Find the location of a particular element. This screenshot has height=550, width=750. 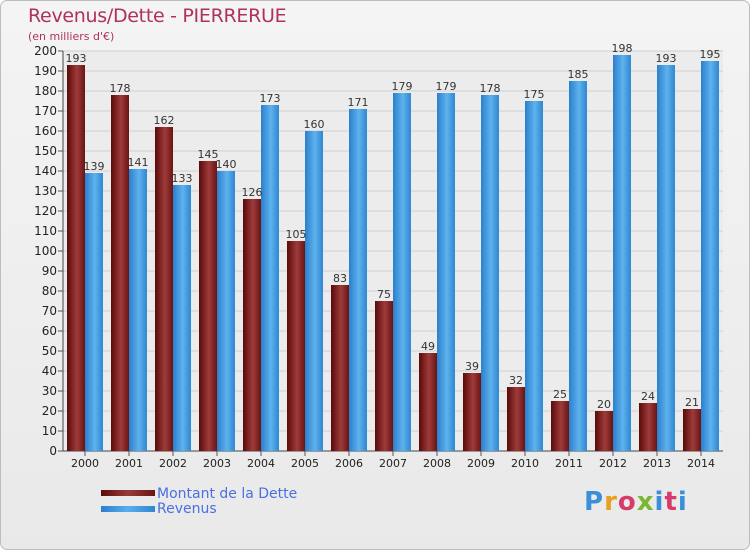

x-tick-label: 2011 is located at coordinates (569, 463).